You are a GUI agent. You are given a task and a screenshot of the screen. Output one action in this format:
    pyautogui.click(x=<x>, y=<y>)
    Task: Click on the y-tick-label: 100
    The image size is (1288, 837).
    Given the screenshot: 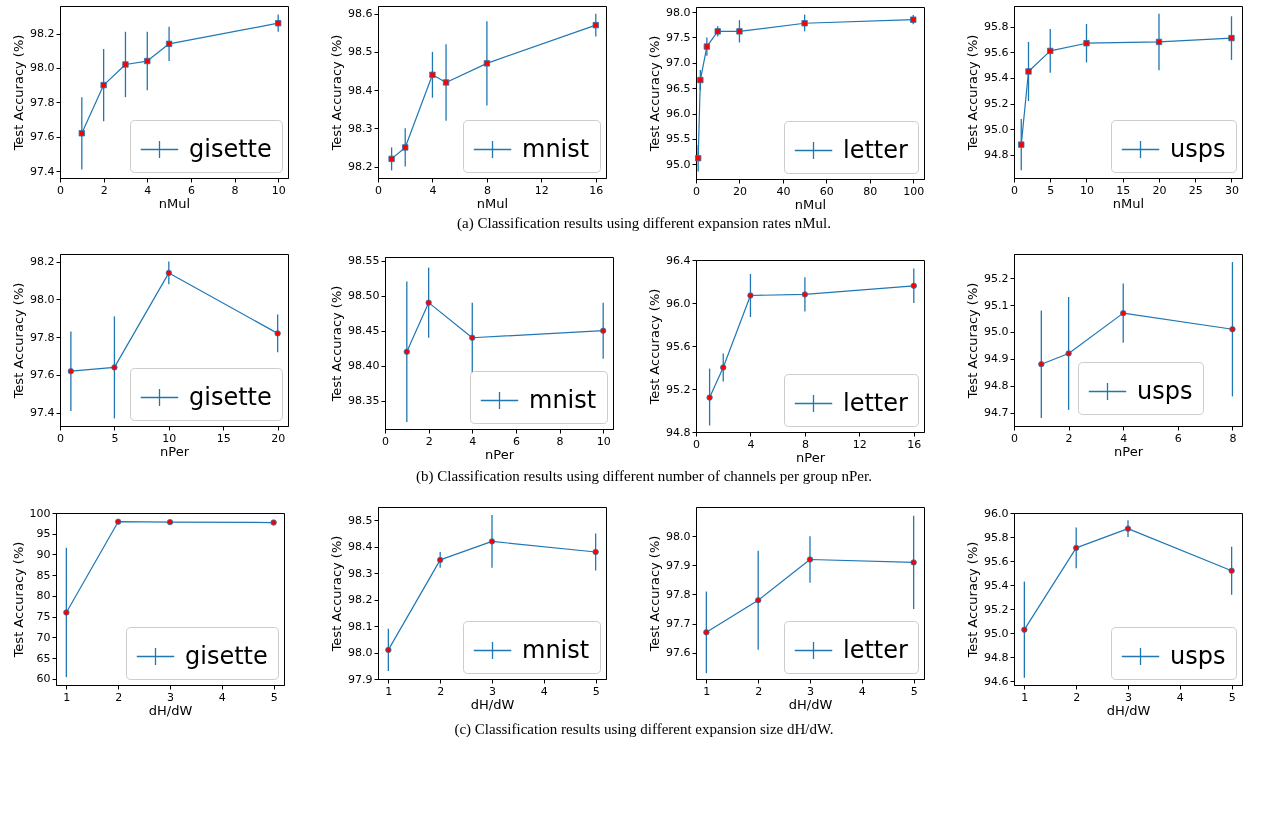 What is the action you would take?
    pyautogui.click(x=40, y=513)
    